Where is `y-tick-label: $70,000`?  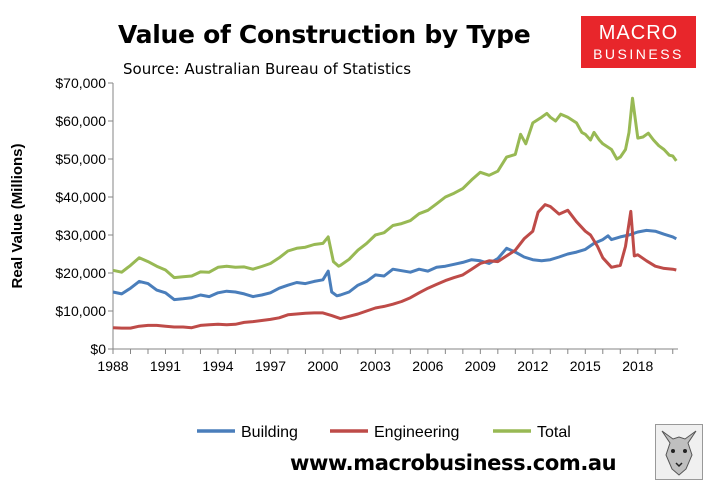 y-tick-label: $70,000 is located at coordinates (80, 83).